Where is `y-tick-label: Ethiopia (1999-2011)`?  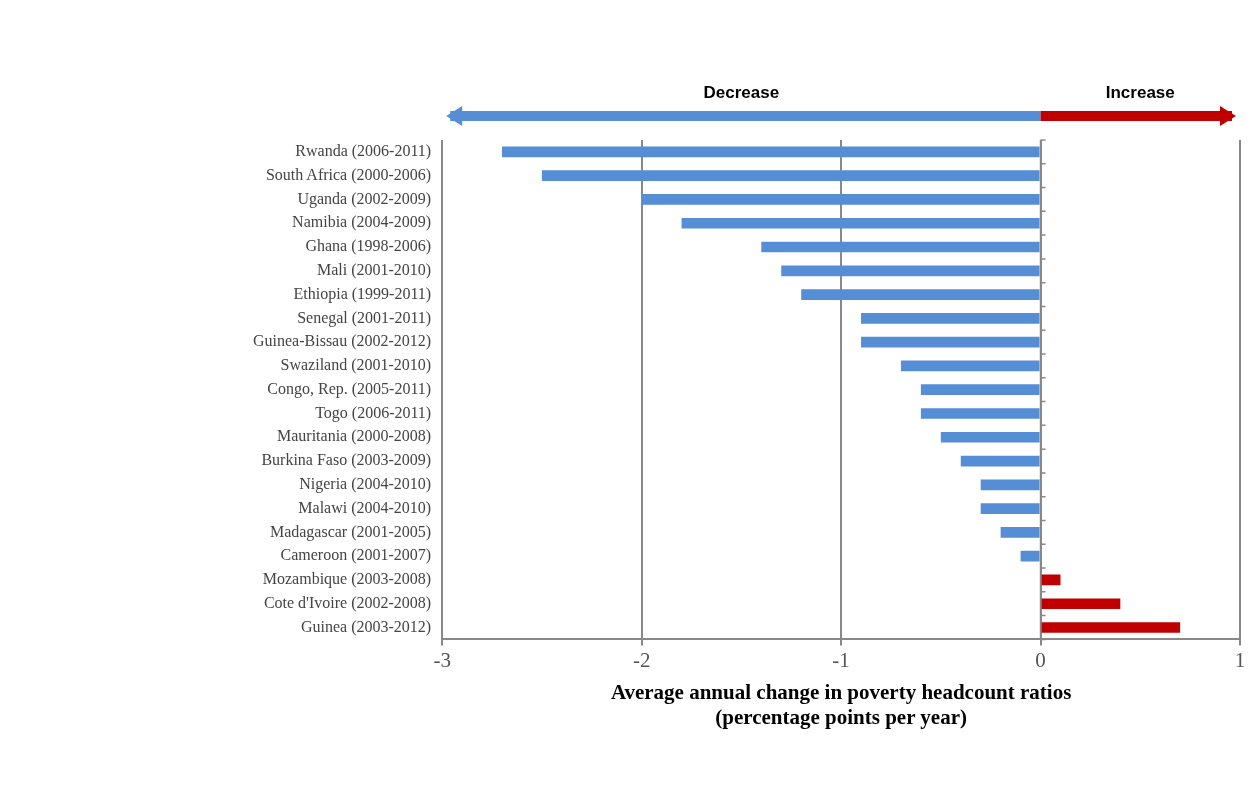
y-tick-label: Ethiopia (1999-2011) is located at coordinates (362, 293).